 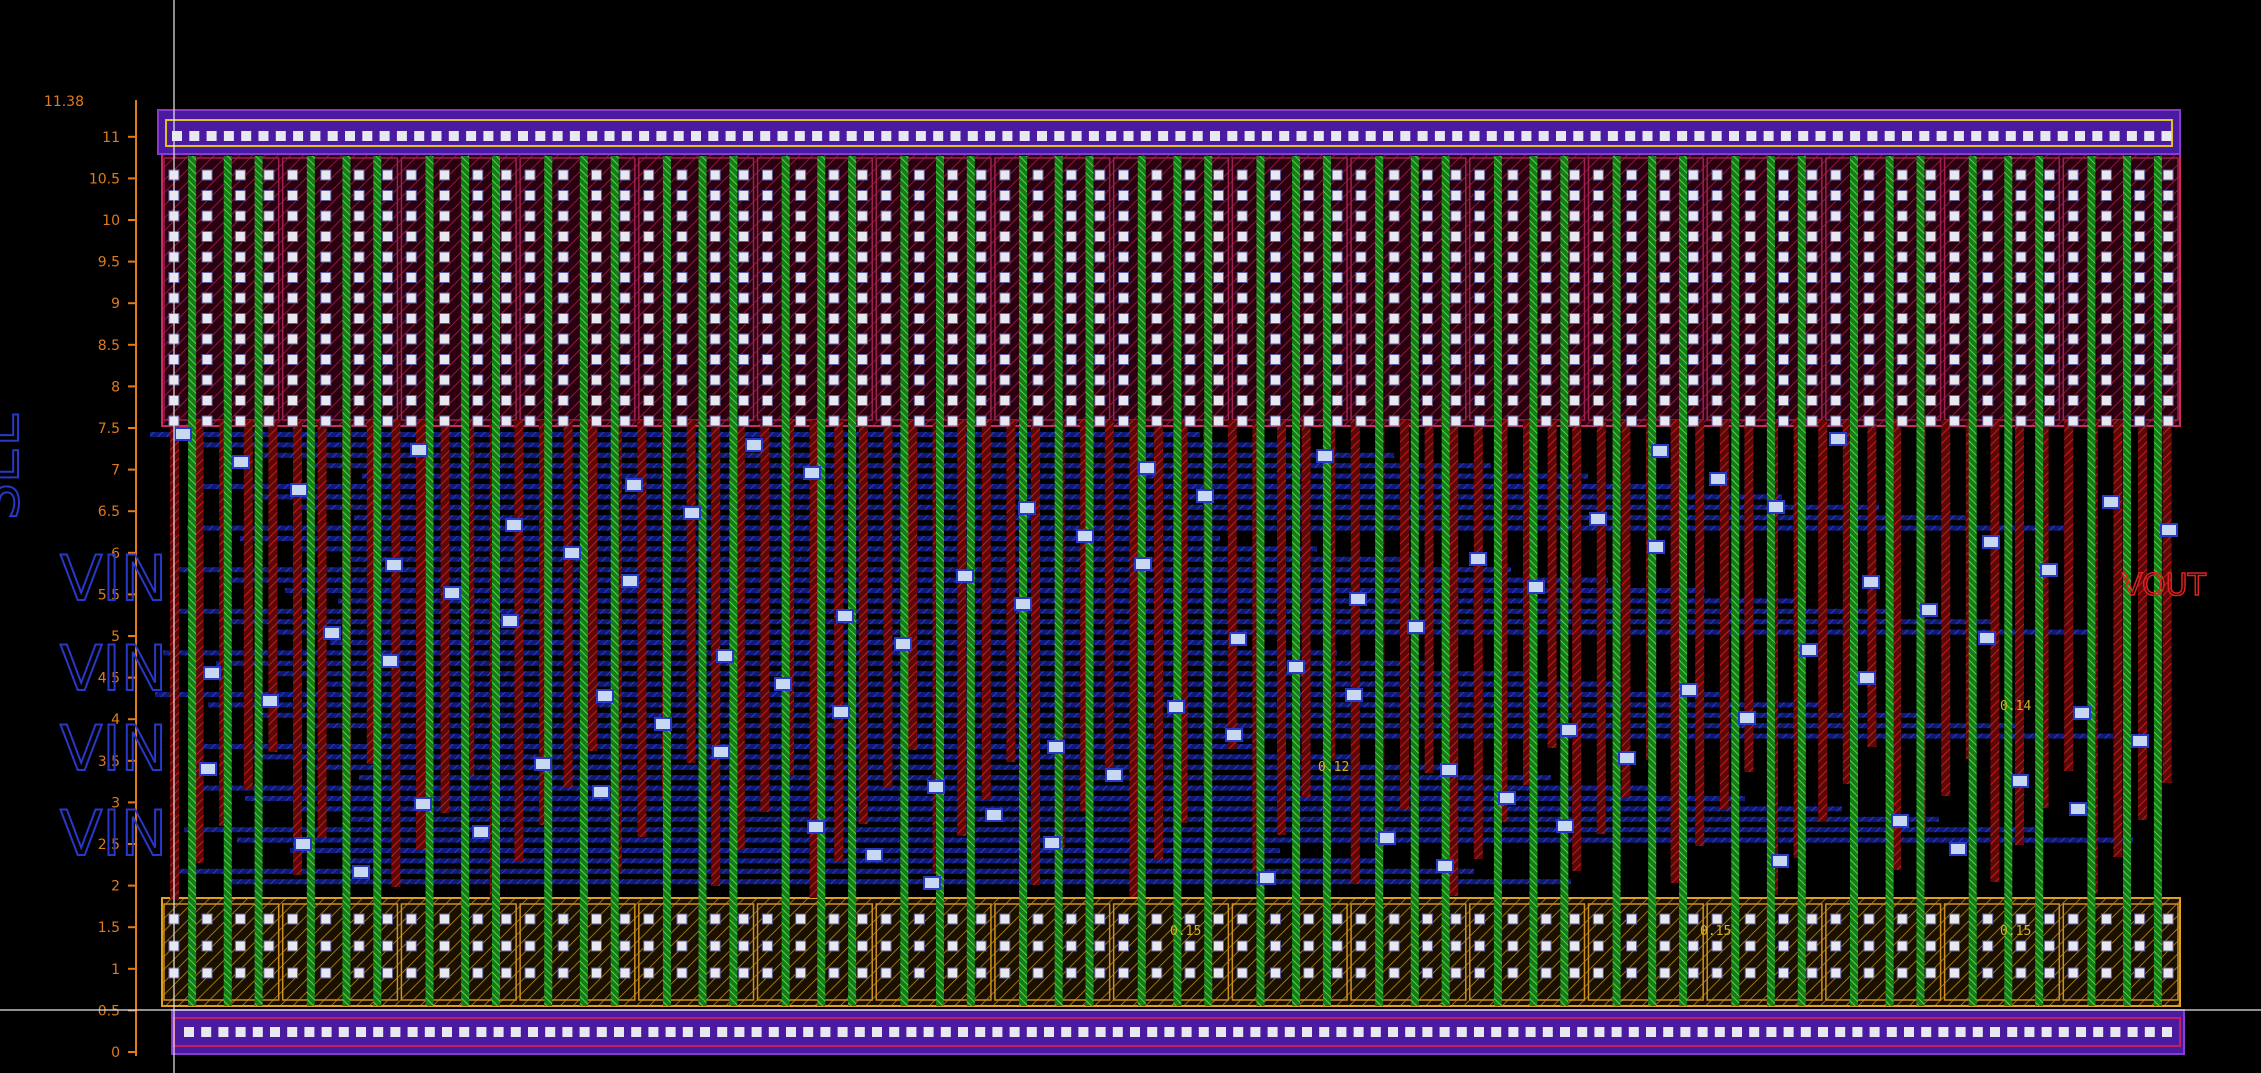 I want to click on pin-label-vin-1: VIN, so click(x=113, y=578).